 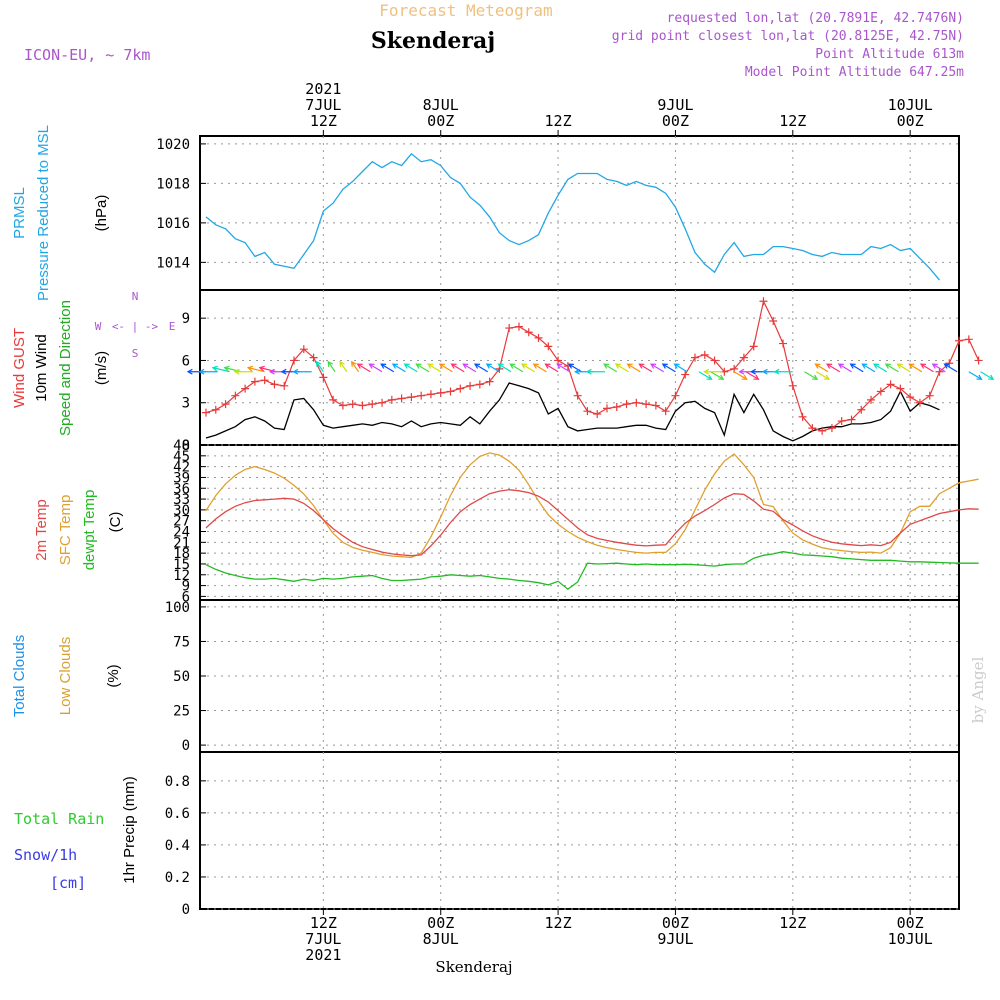 What do you see at coordinates (558, 923) in the screenshot?
I see `bottom-time-label: 12Z` at bounding box center [558, 923].